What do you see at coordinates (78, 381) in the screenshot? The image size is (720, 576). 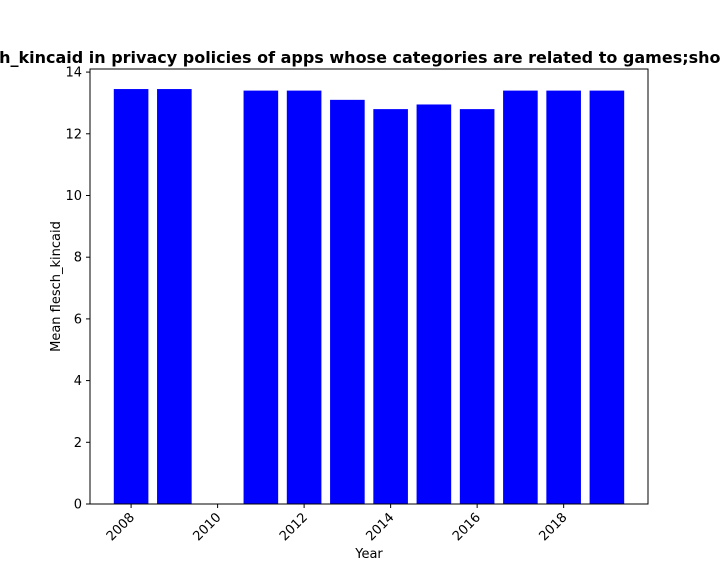 I see `y-tick-label-4: 4` at bounding box center [78, 381].